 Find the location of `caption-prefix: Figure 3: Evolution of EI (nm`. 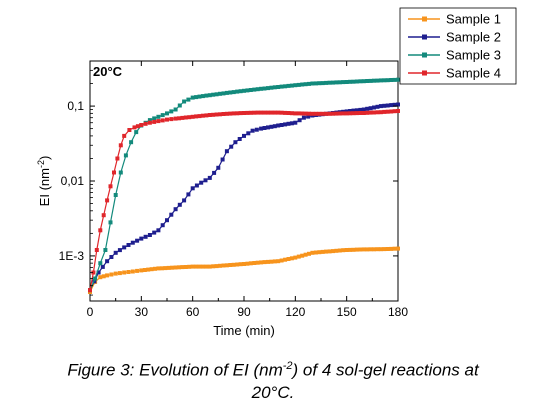

caption-prefix: Figure 3: Evolution of EI (nm is located at coordinates (175, 370).